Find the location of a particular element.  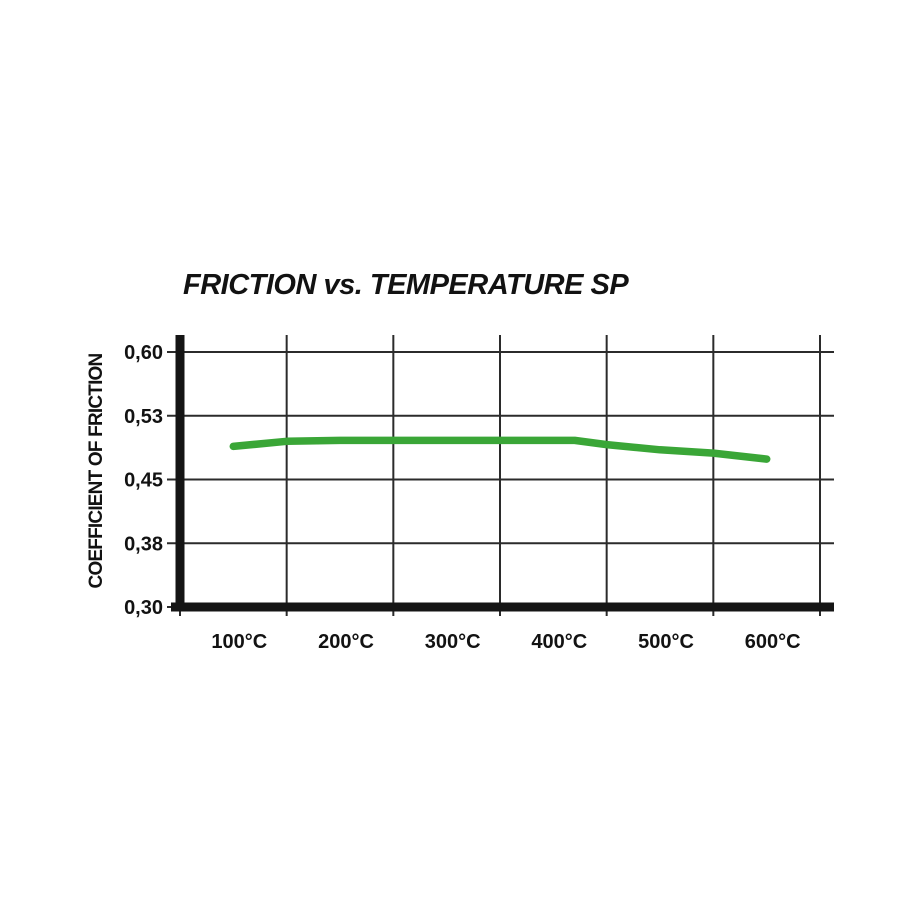

y-tick-label: 0,38 is located at coordinates (143, 544).